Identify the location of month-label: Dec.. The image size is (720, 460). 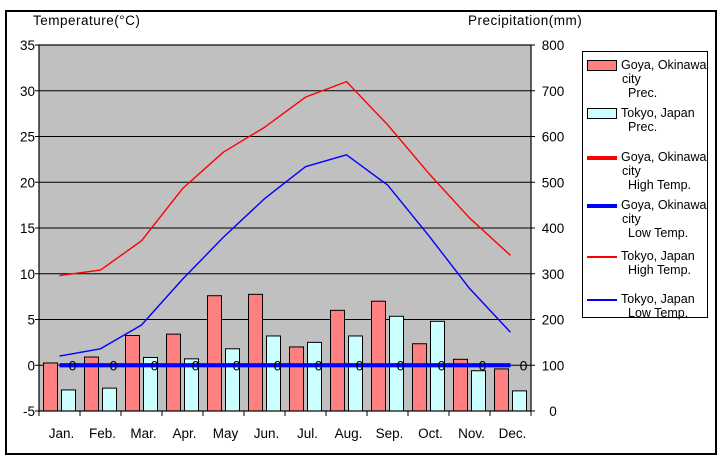
(513, 433).